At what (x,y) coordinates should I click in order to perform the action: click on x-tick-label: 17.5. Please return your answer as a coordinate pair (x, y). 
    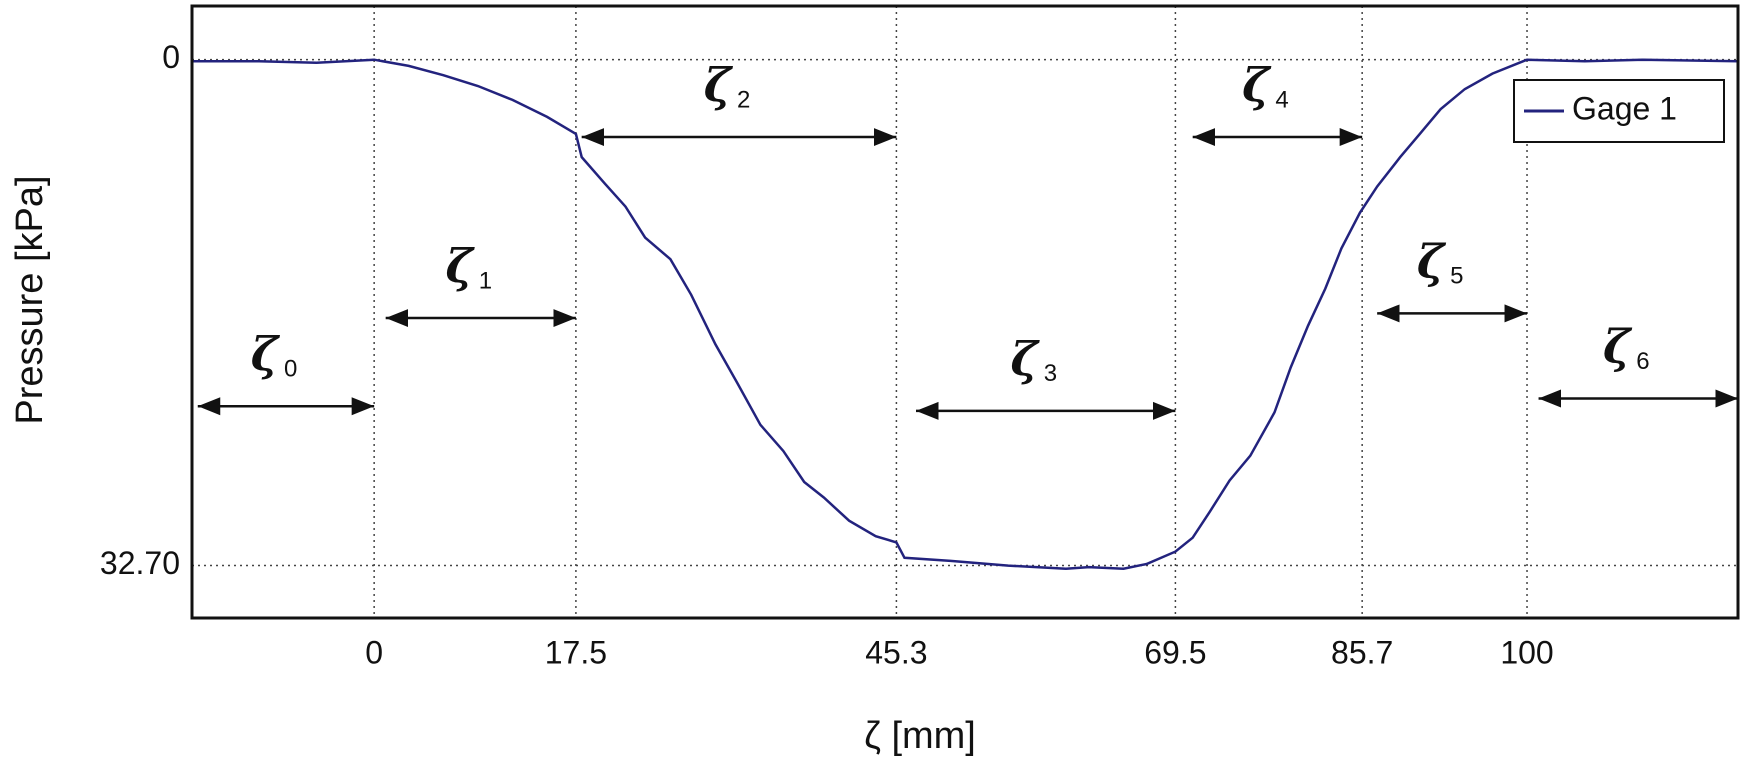
    Looking at the image, I should click on (576, 652).